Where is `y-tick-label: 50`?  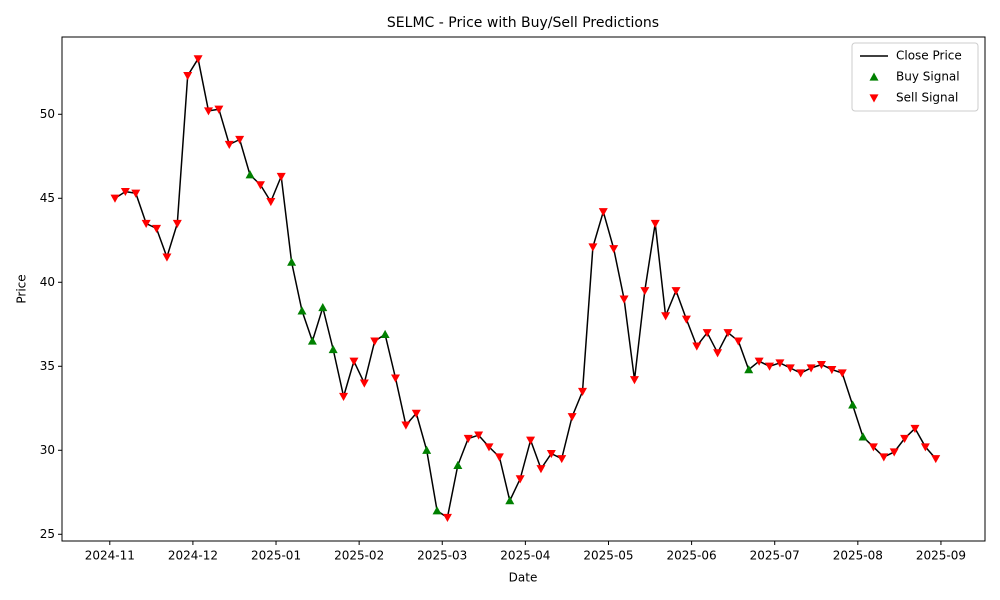 y-tick-label: 50 is located at coordinates (47, 114).